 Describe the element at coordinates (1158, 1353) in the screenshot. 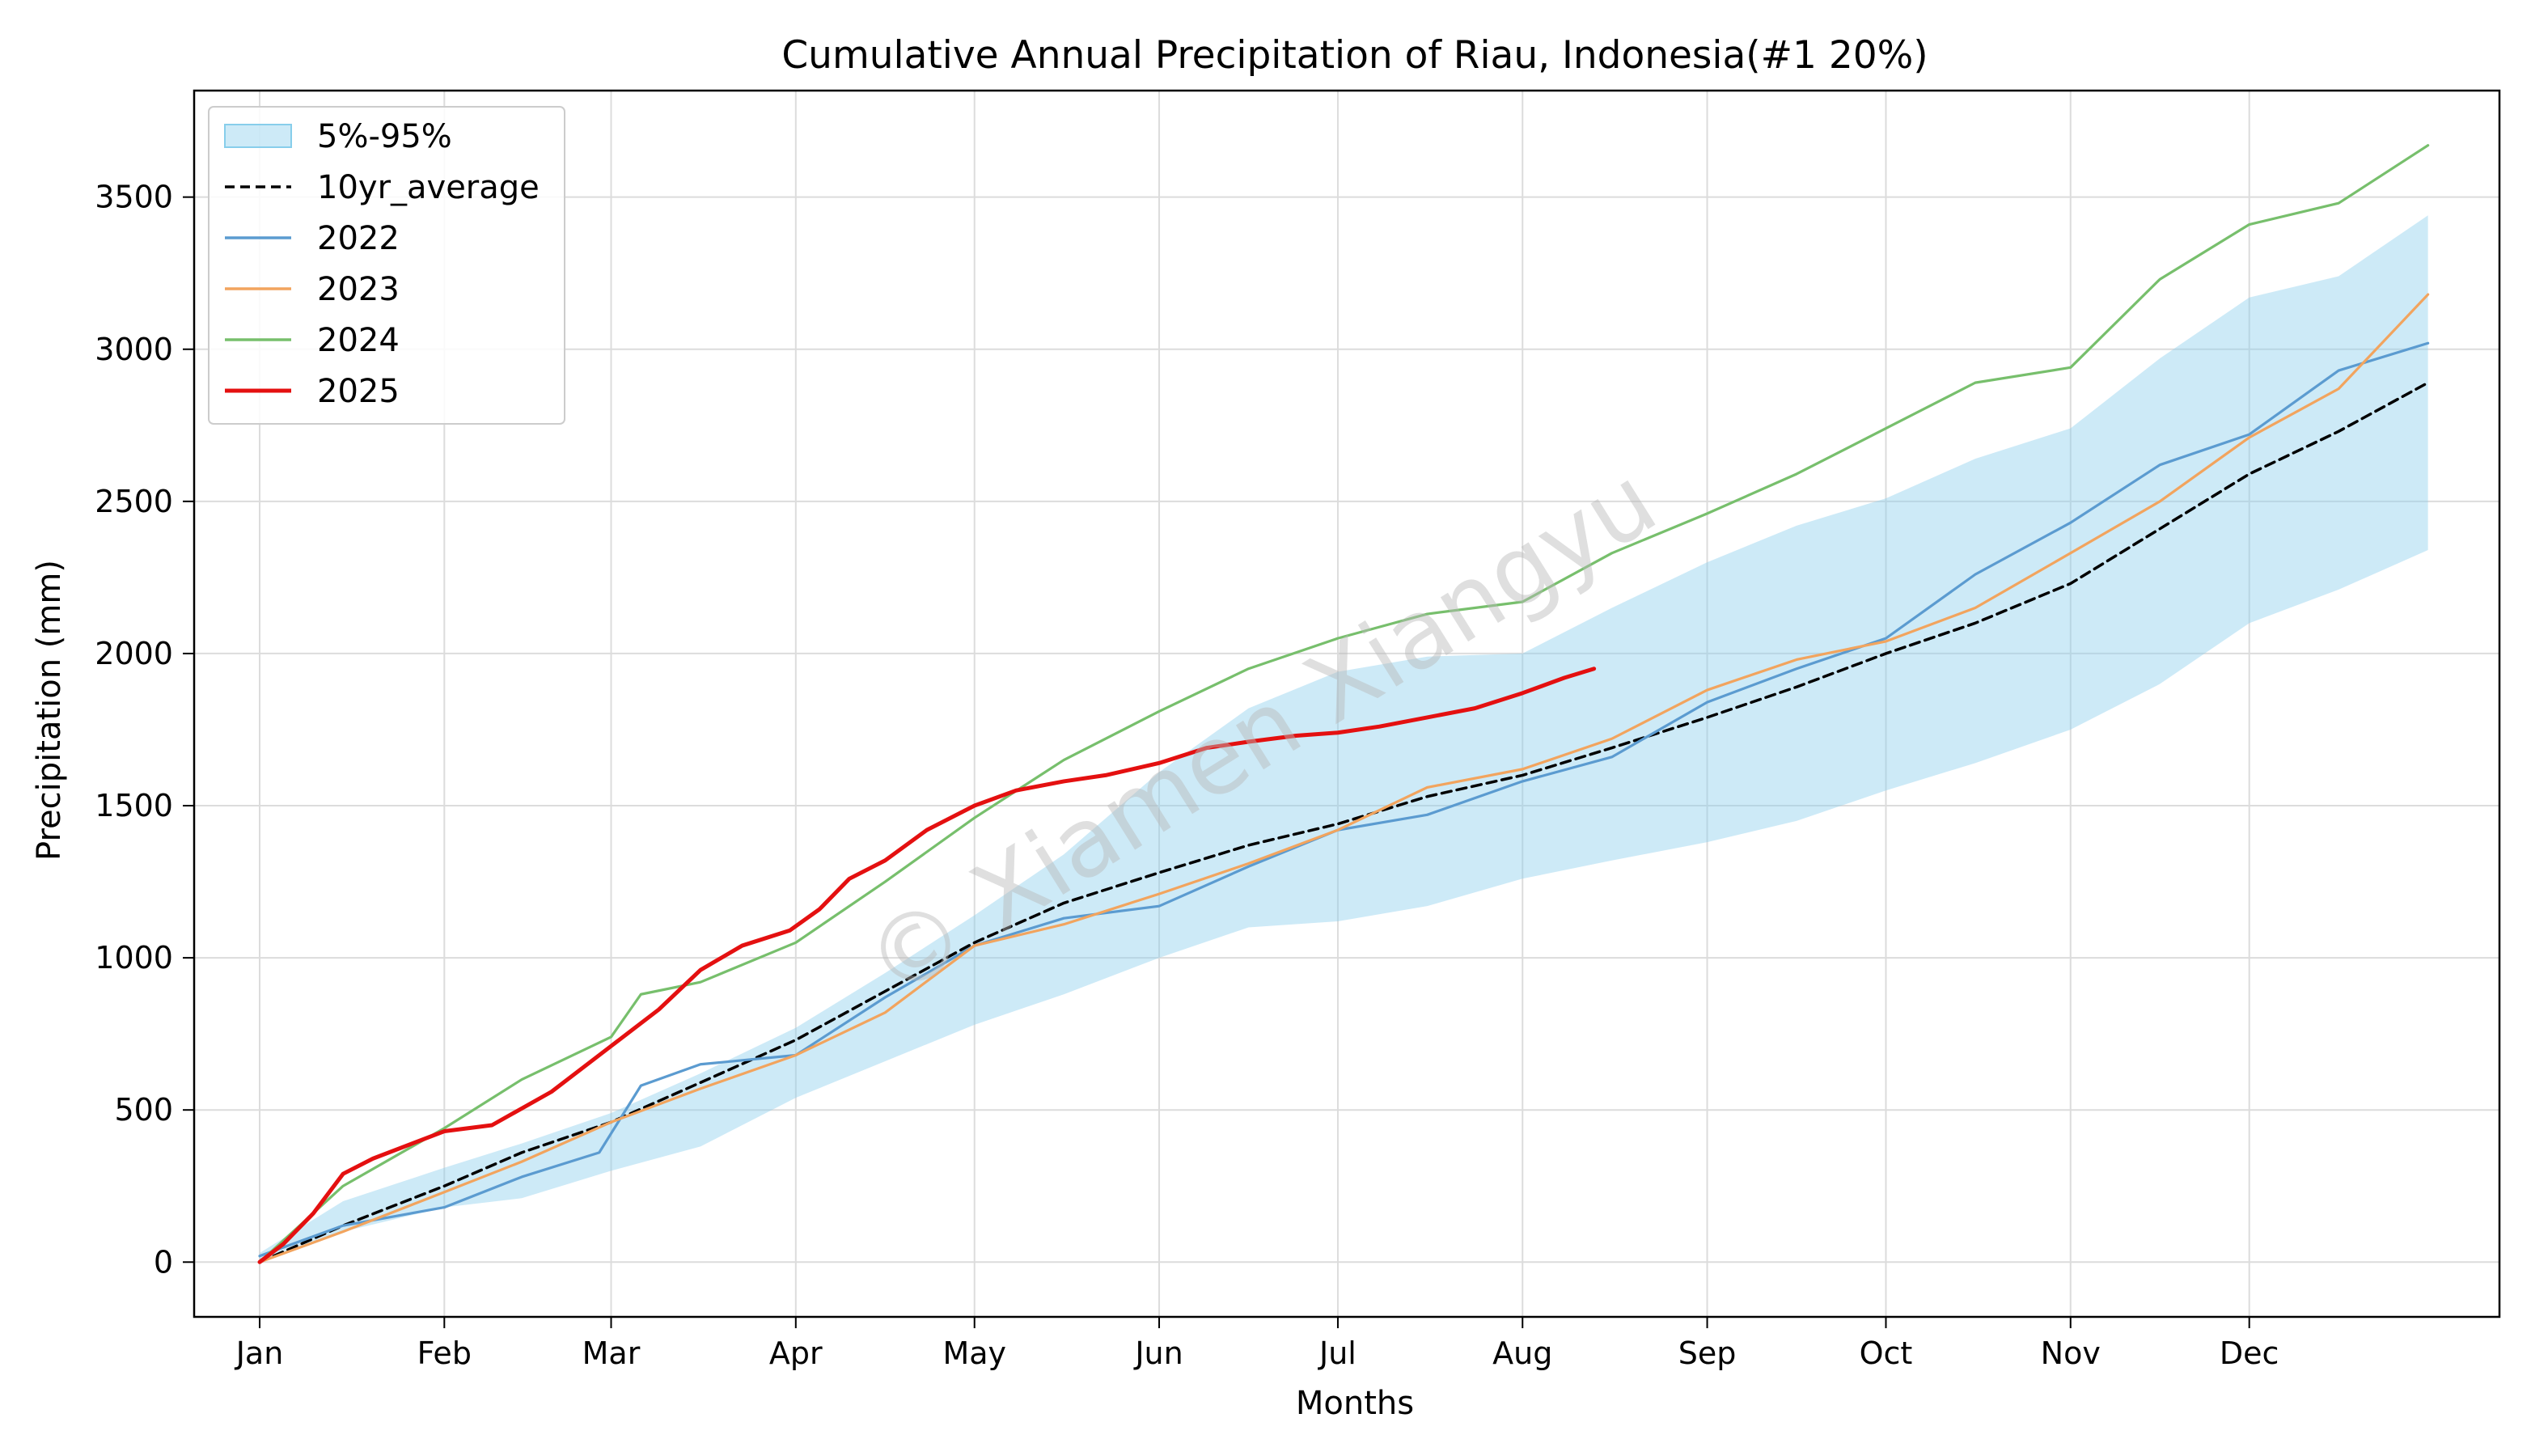

I see `x-tick-label: Jun` at that location.